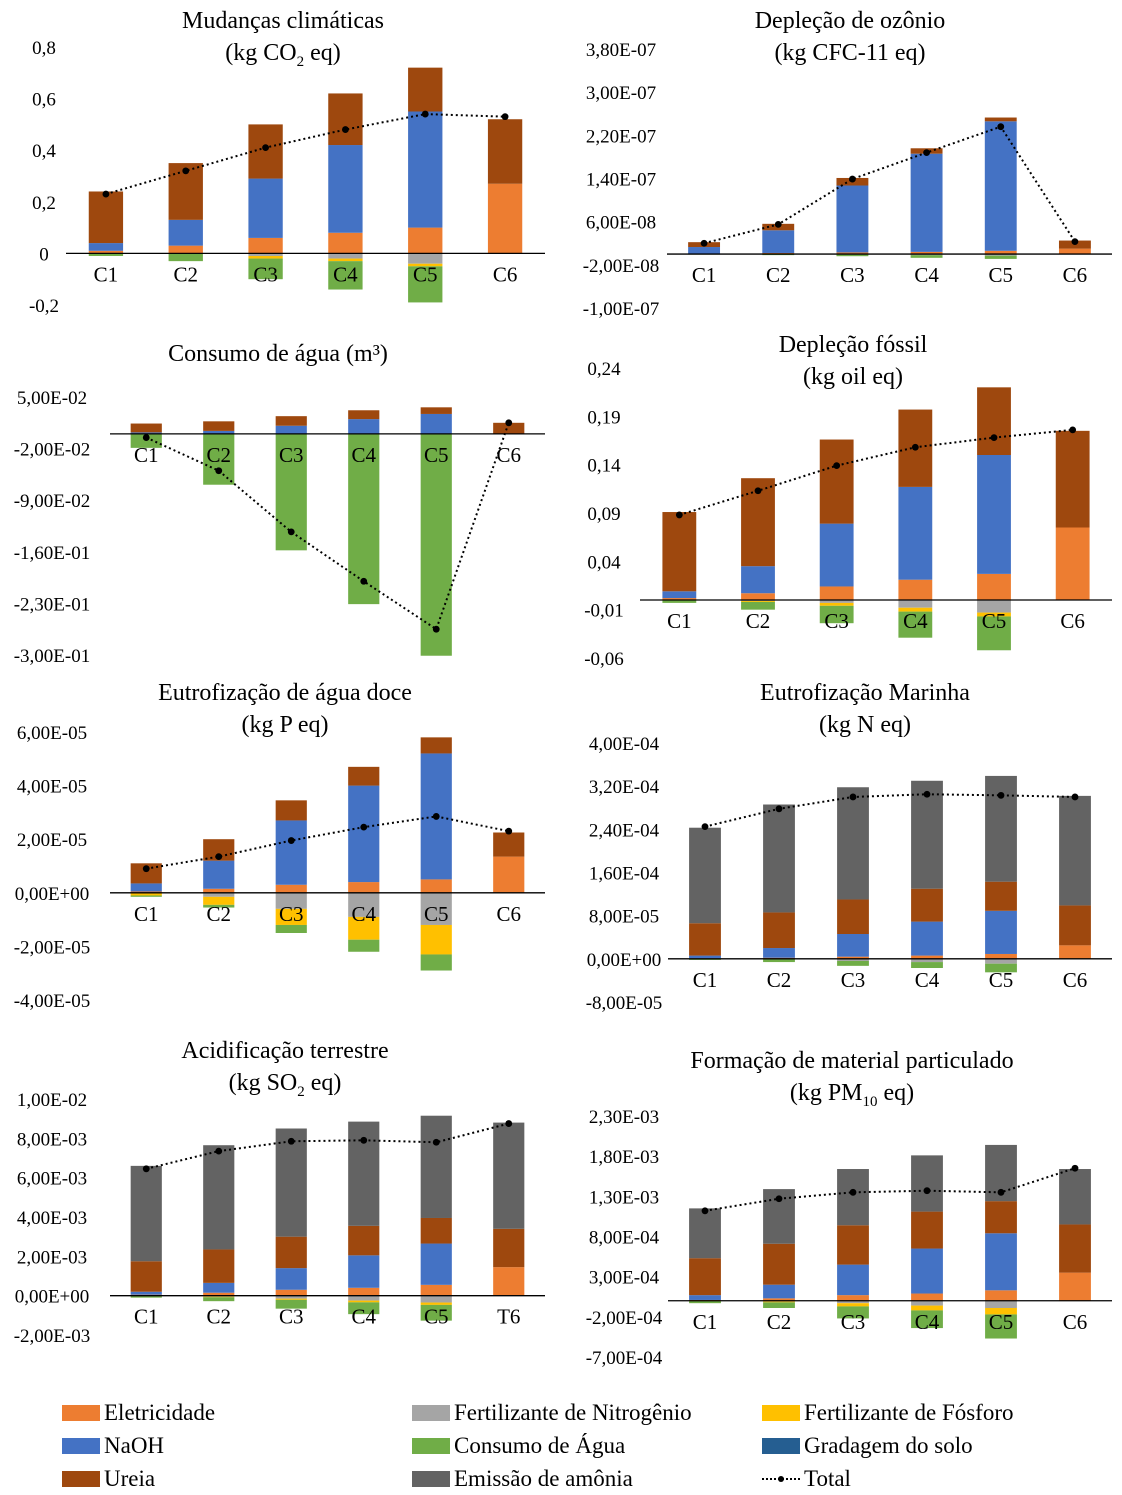 The height and width of the screenshot is (1495, 1122). Describe the element at coordinates (849, 53) in the screenshot. I see `chart-subtitle-part: (kg CFC-11 eq)` at that location.